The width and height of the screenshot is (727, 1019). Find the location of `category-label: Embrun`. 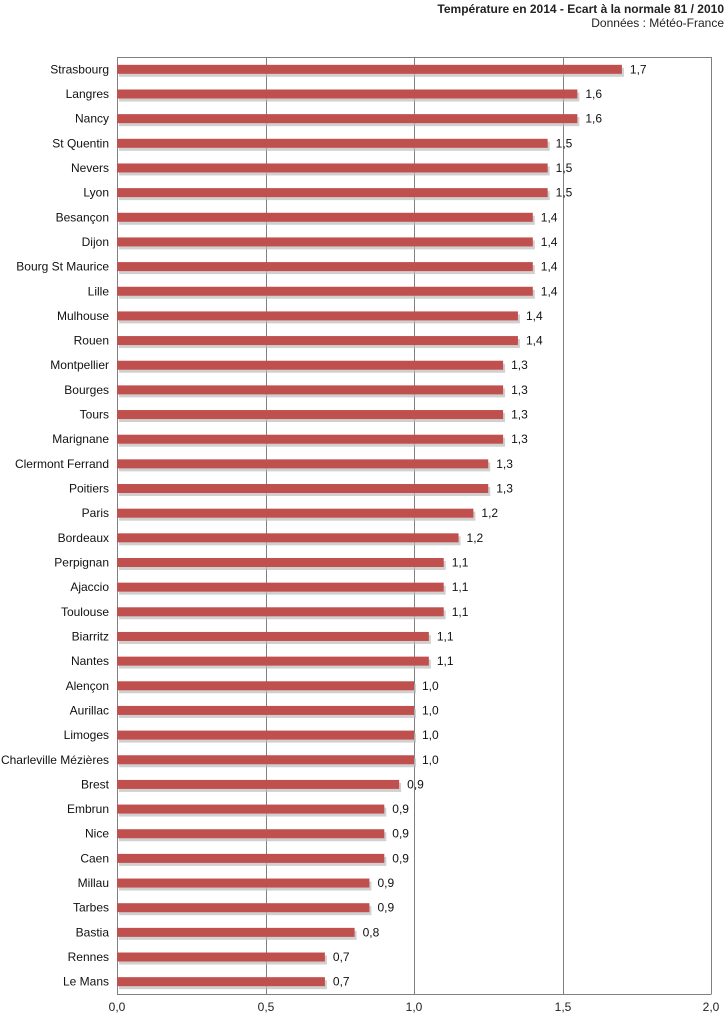

category-label: Embrun is located at coordinates (88, 809).